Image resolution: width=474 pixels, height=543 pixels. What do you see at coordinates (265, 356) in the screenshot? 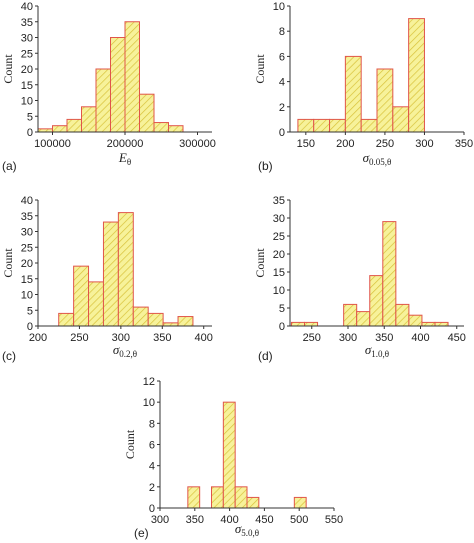
I see `panel-label: (d)` at bounding box center [265, 356].